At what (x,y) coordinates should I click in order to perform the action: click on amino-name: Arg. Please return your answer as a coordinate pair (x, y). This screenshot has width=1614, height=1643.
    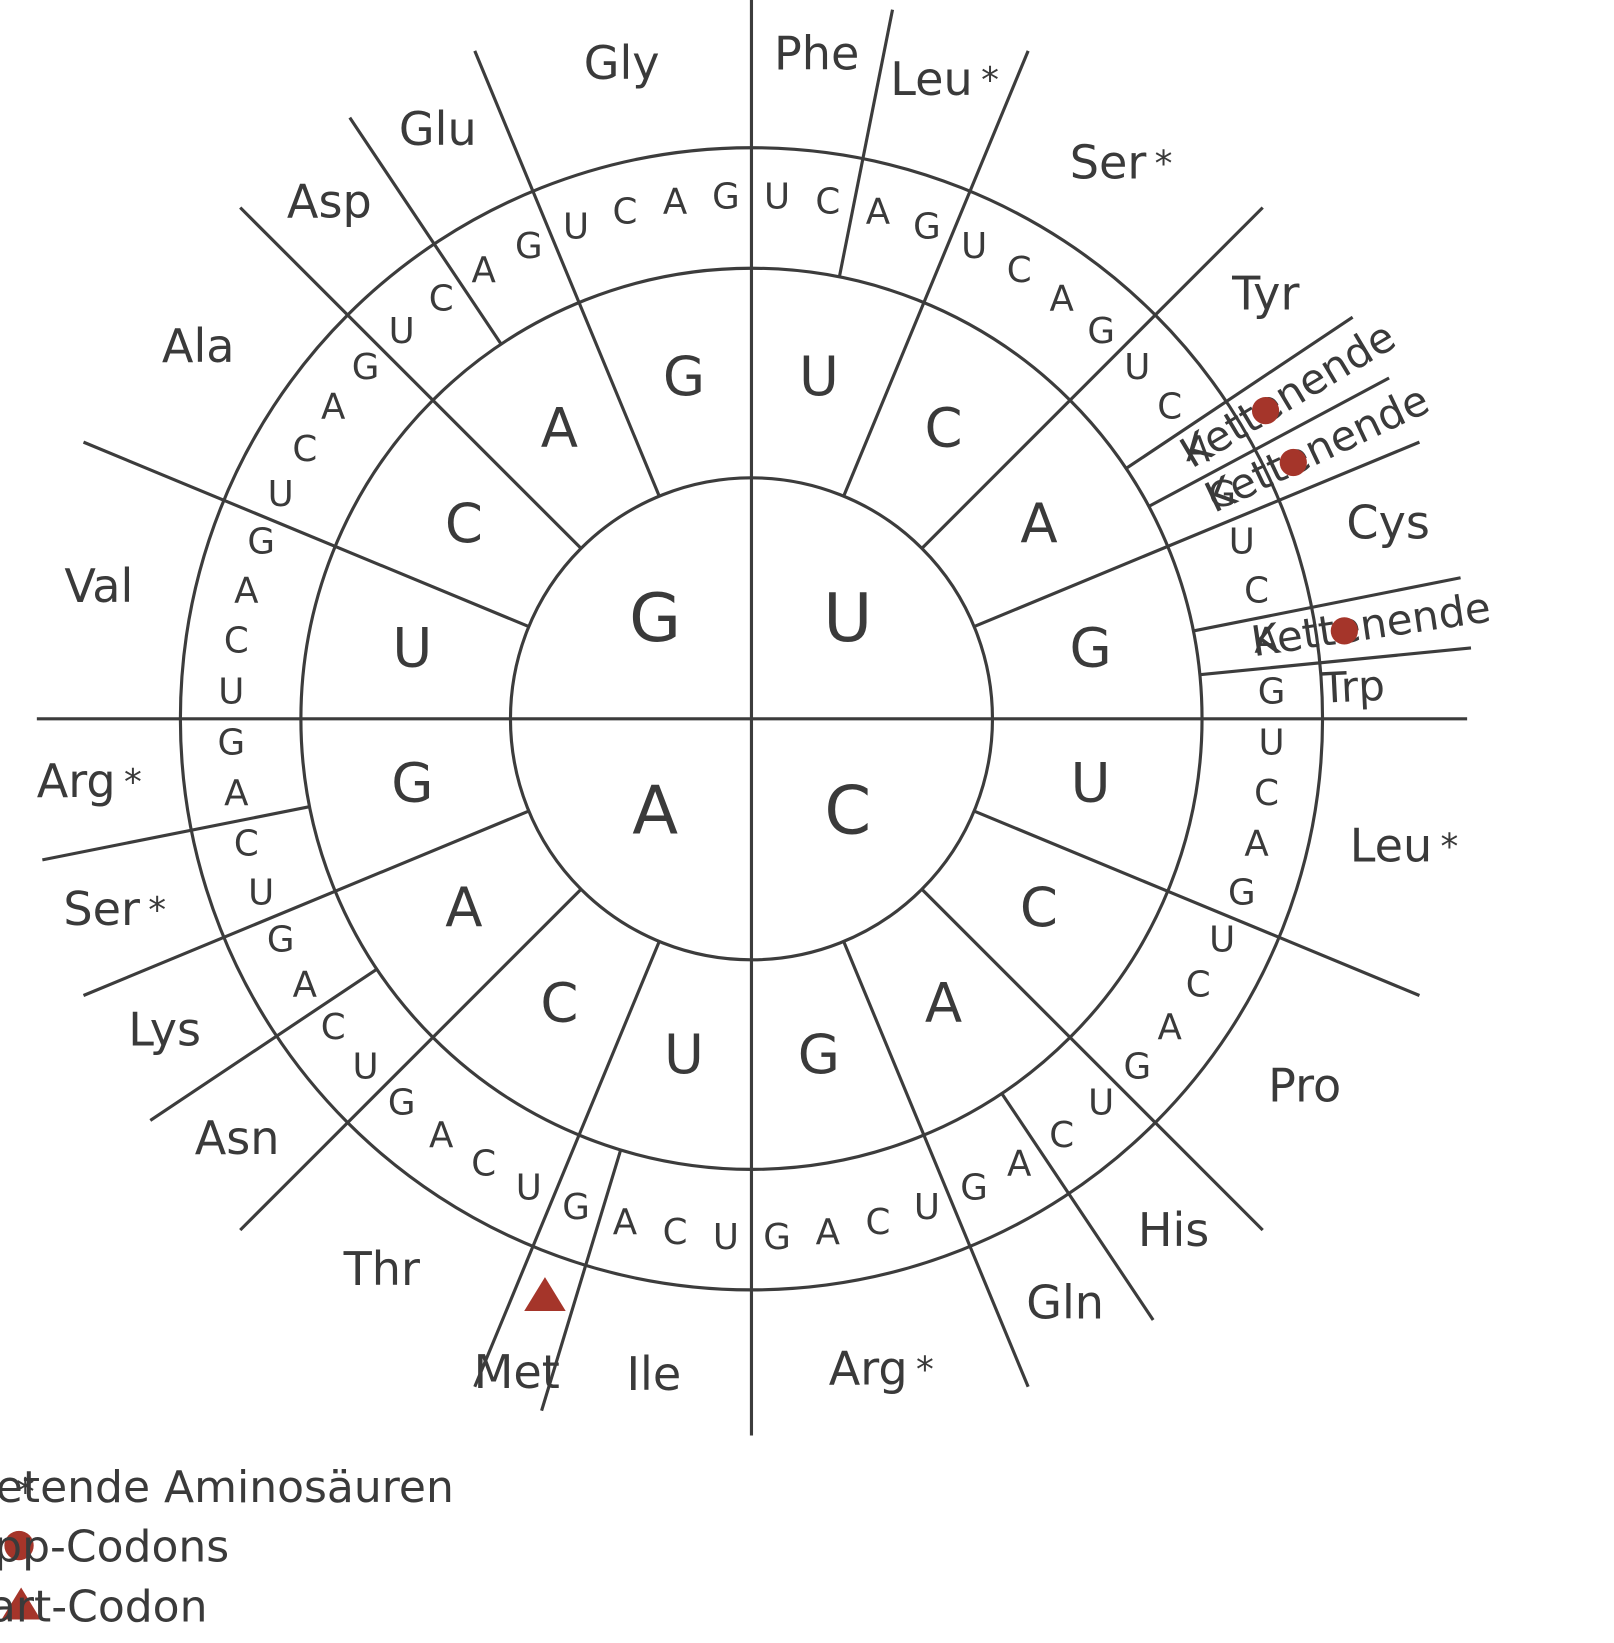
    Looking at the image, I should click on (76, 781).